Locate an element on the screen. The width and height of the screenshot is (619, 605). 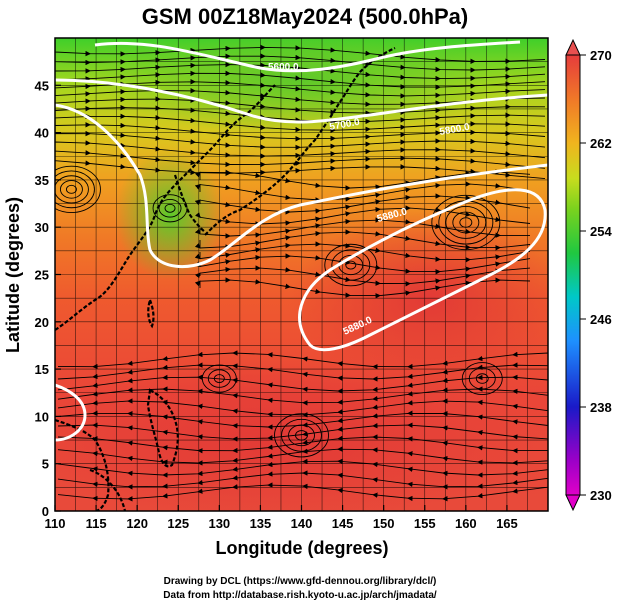
coastline-taiwan is located at coordinates (151, 314).